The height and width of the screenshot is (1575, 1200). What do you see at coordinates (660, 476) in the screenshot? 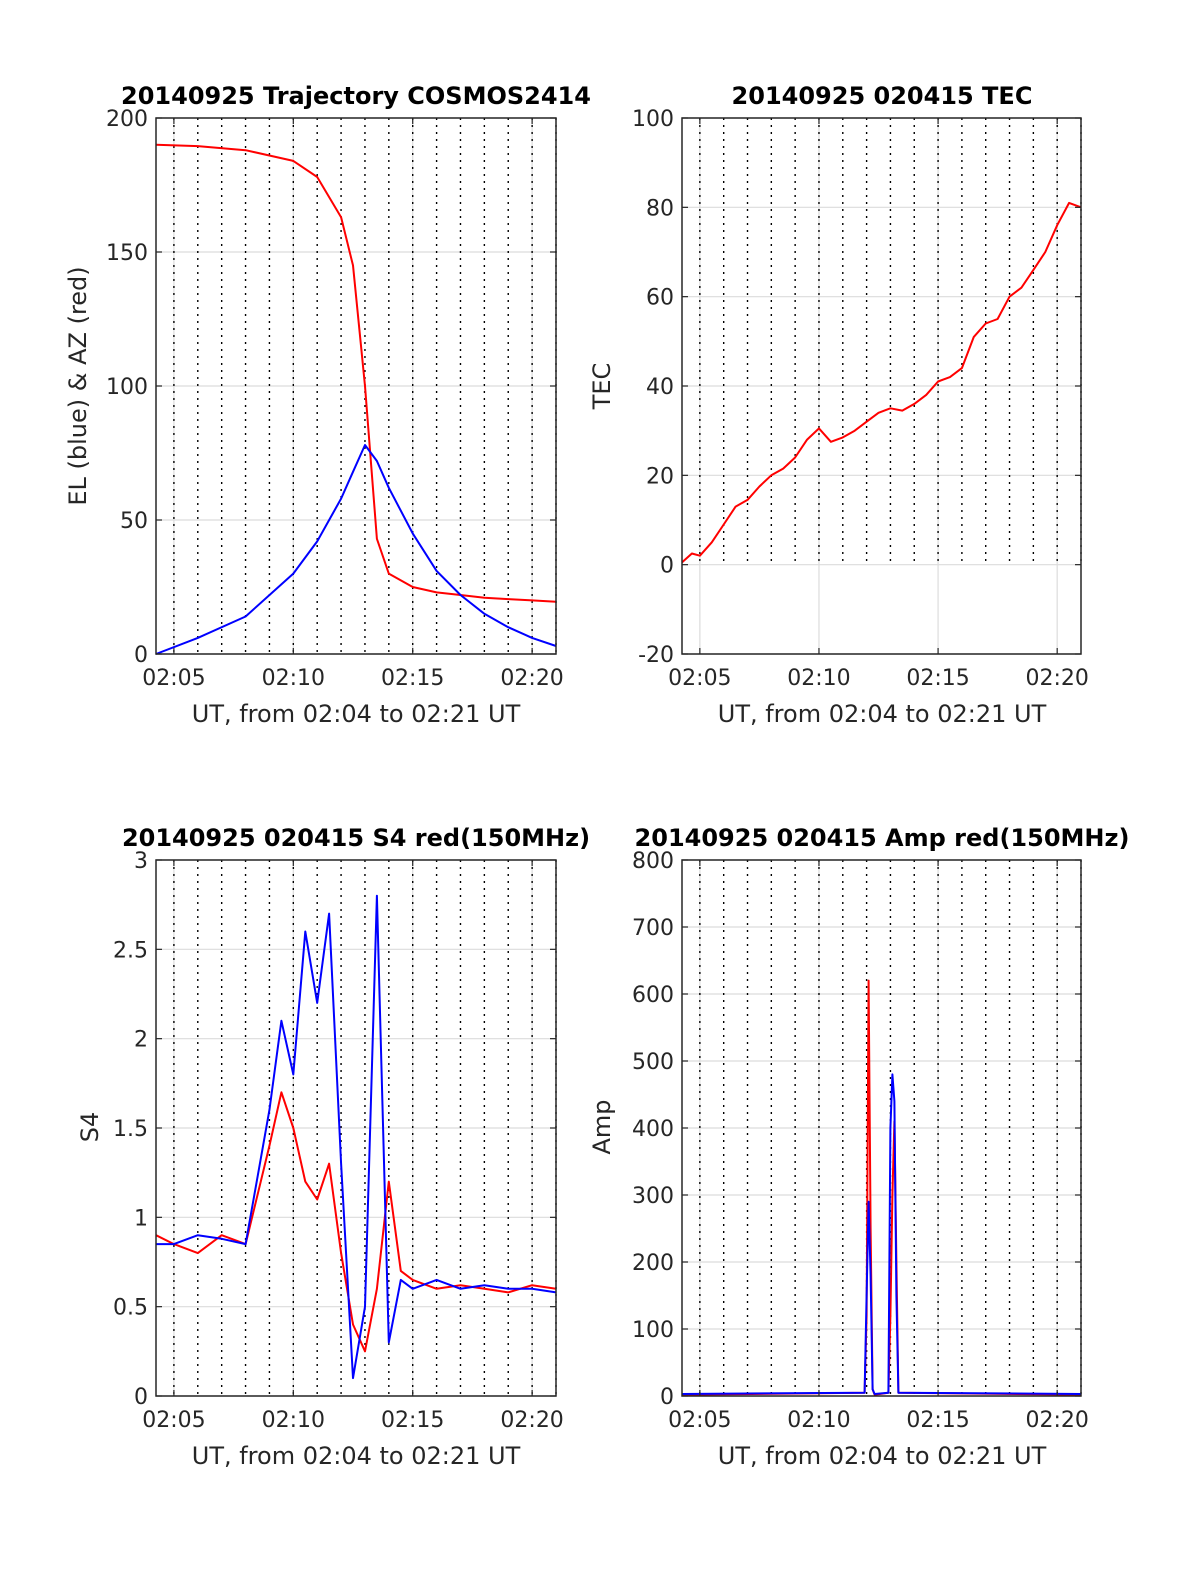
I see `tec-ytick-label: 20` at bounding box center [660, 476].